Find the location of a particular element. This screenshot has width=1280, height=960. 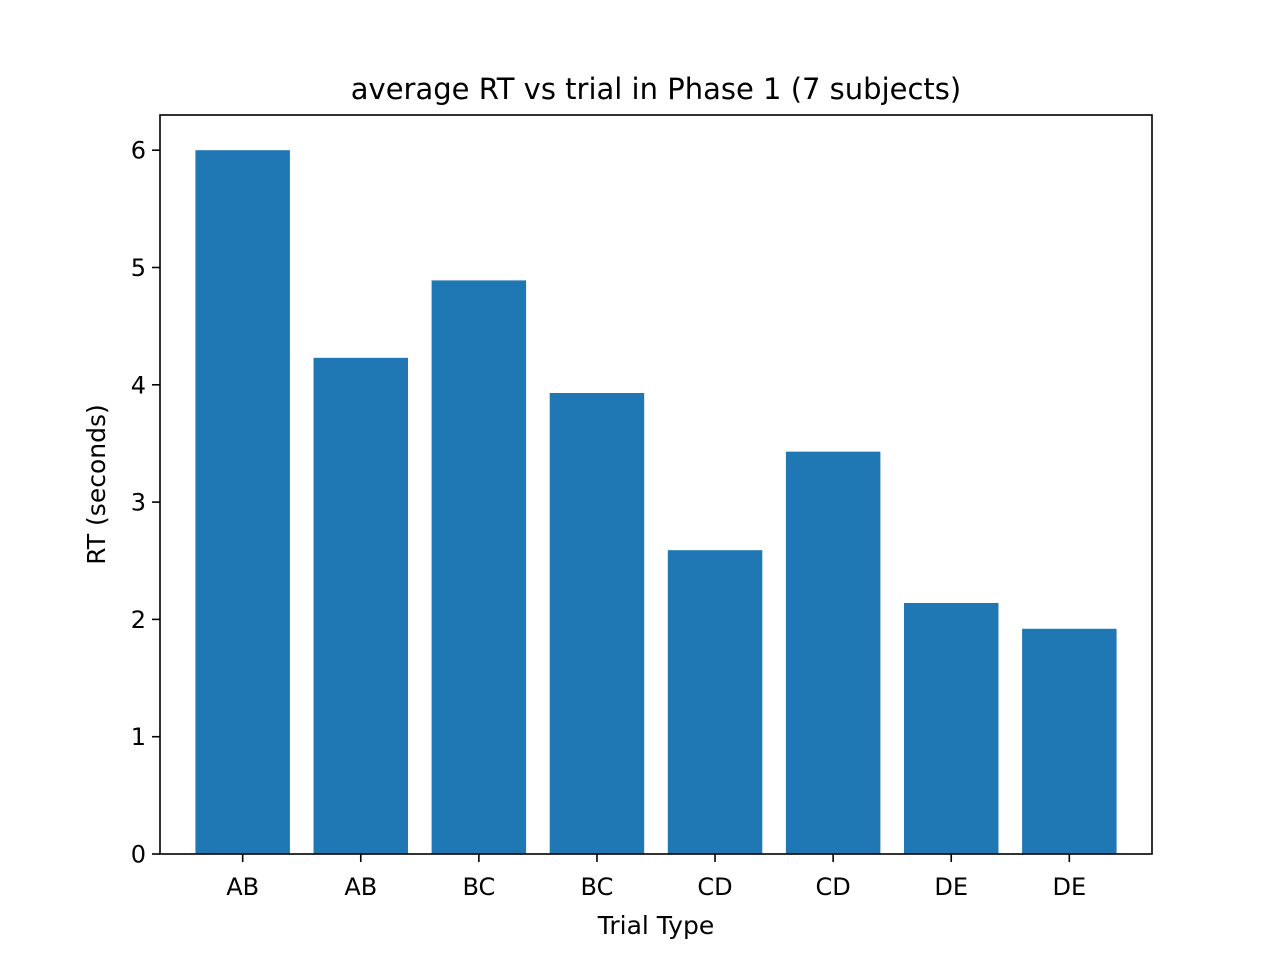

x-axis-label: Trial Type is located at coordinates (655, 925).